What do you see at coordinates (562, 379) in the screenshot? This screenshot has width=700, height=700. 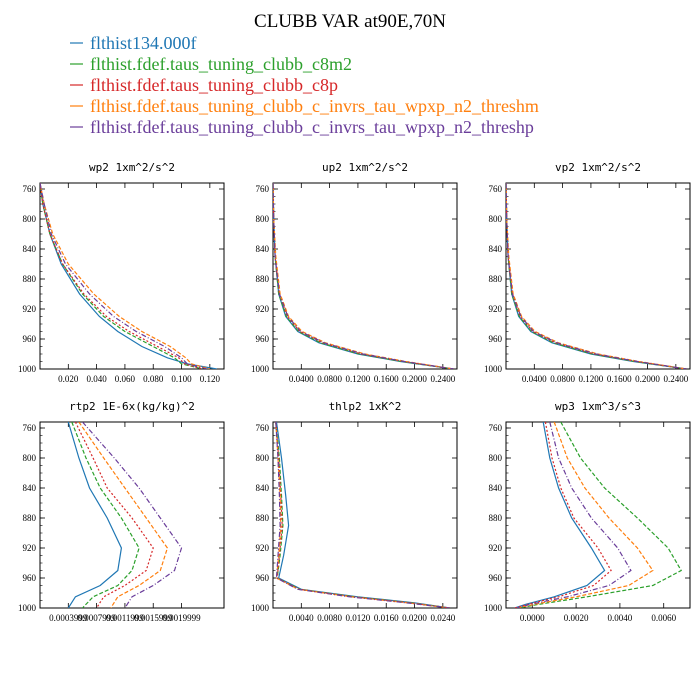 I see `x-tick-label-2-1: 0.0800` at bounding box center [562, 379].